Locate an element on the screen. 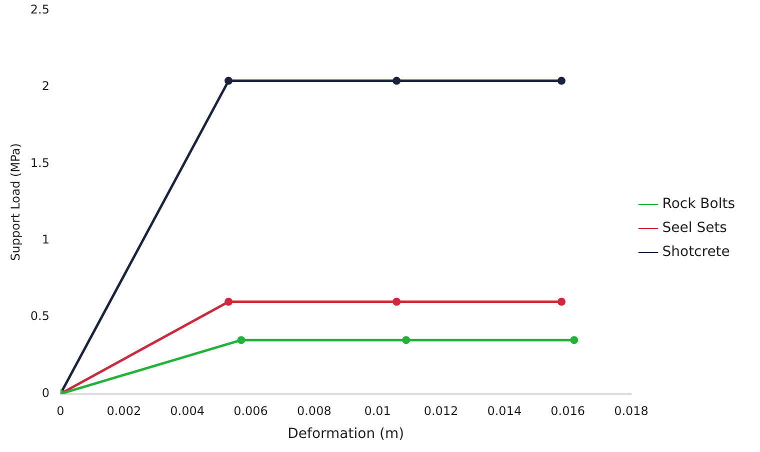 Image resolution: width=760 pixels, height=452 pixels. y-tick-label: 1.5 is located at coordinates (40, 163).